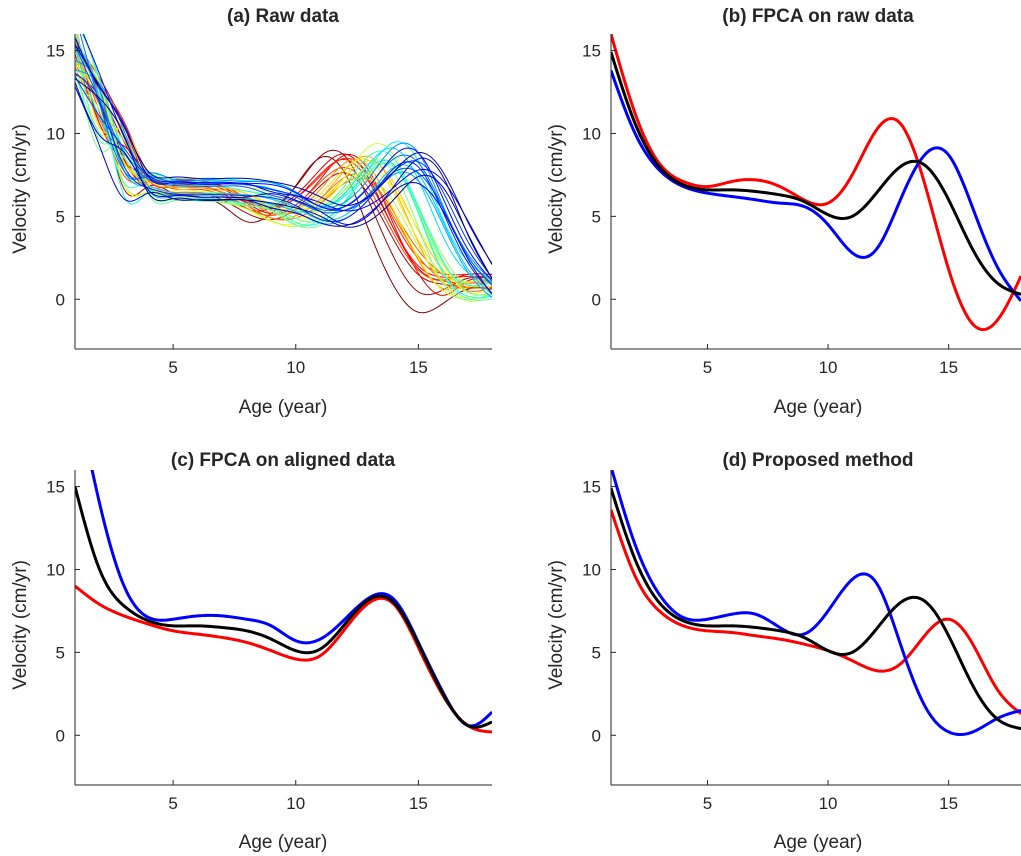 This screenshot has height=856, width=1021. Describe the element at coordinates (556, 189) in the screenshot. I see `panel-b-y-axis-label: Velocity (cm/yr)` at that location.